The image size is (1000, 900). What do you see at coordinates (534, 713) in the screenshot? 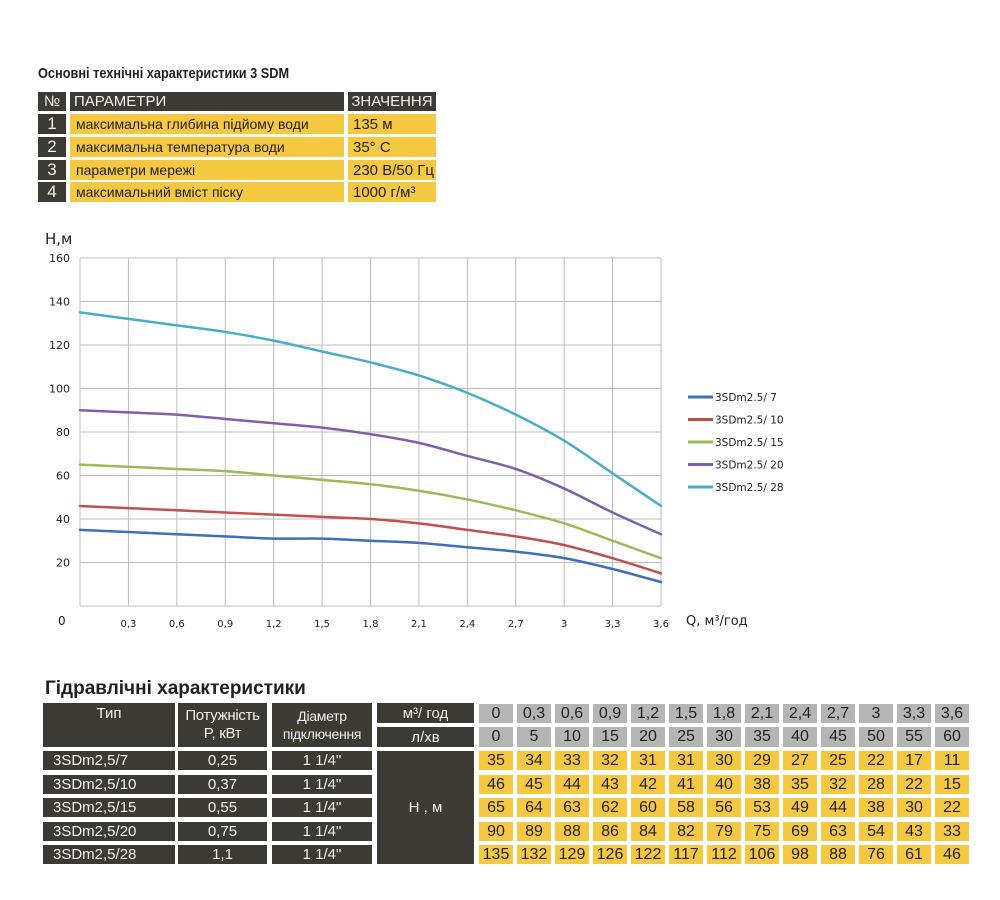
I see `flow-m3h-value: 0,3` at bounding box center [534, 713].